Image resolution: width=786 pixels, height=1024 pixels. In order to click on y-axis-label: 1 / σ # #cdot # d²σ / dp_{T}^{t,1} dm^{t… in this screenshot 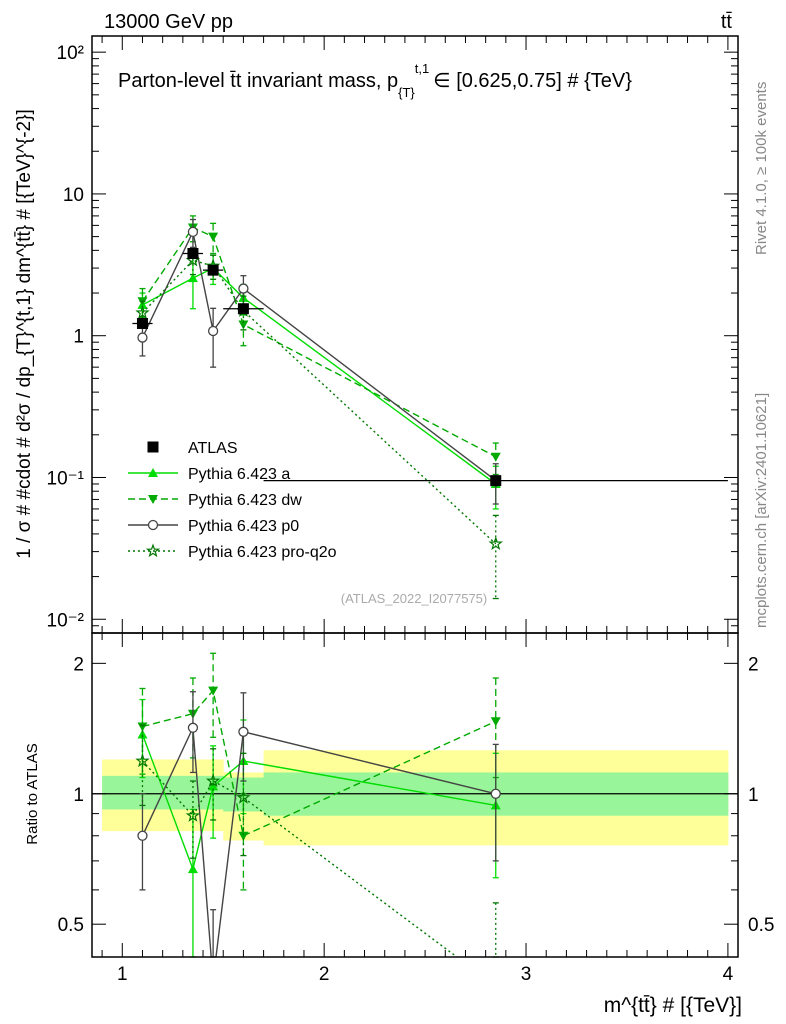, I will do `click(24, 334)`.